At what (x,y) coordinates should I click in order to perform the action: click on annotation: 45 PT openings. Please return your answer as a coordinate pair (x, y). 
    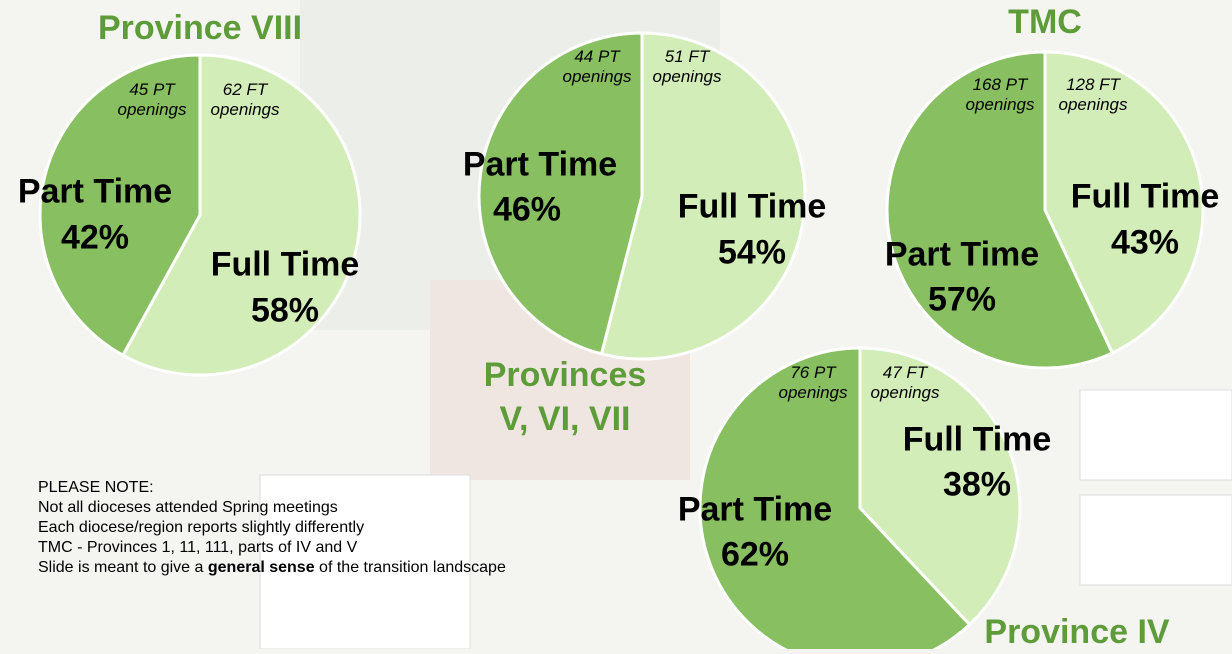
    Looking at the image, I should click on (152, 99).